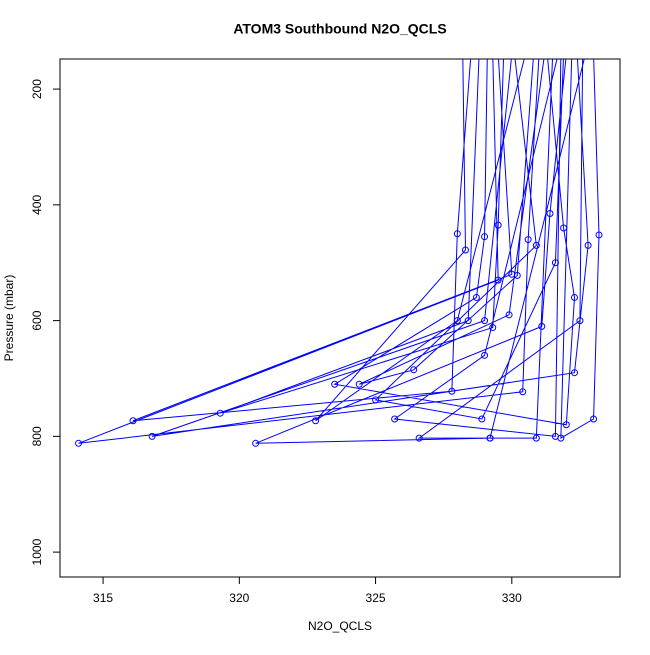  What do you see at coordinates (37, 436) in the screenshot?
I see `y-tick-label: 800` at bounding box center [37, 436].